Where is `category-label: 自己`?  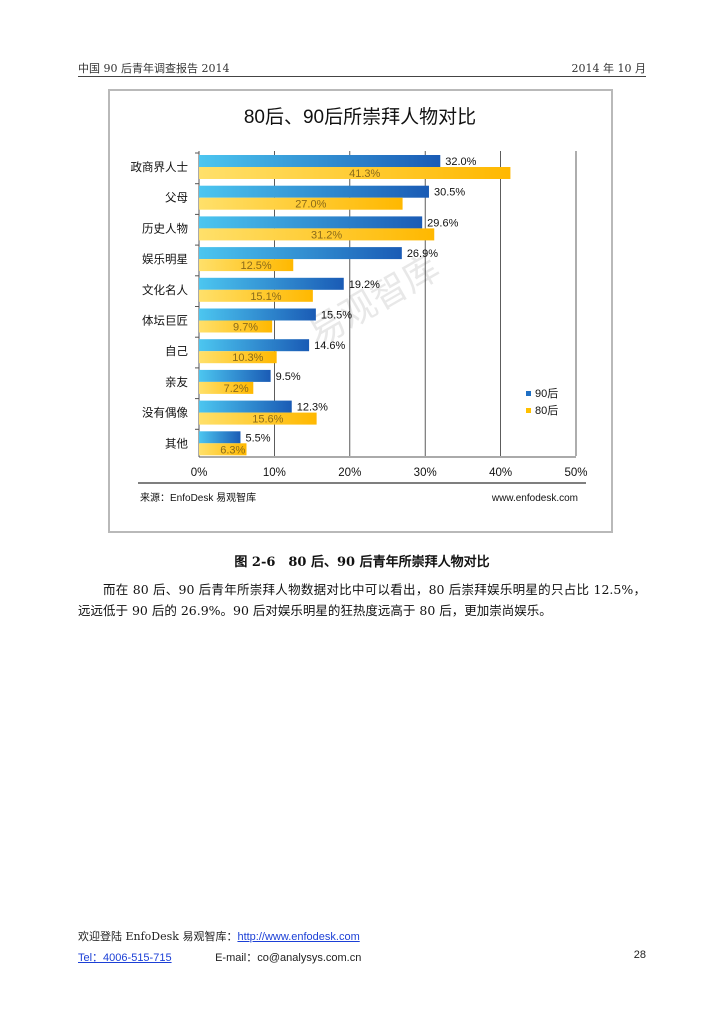 category-label: 自己 is located at coordinates (176, 351).